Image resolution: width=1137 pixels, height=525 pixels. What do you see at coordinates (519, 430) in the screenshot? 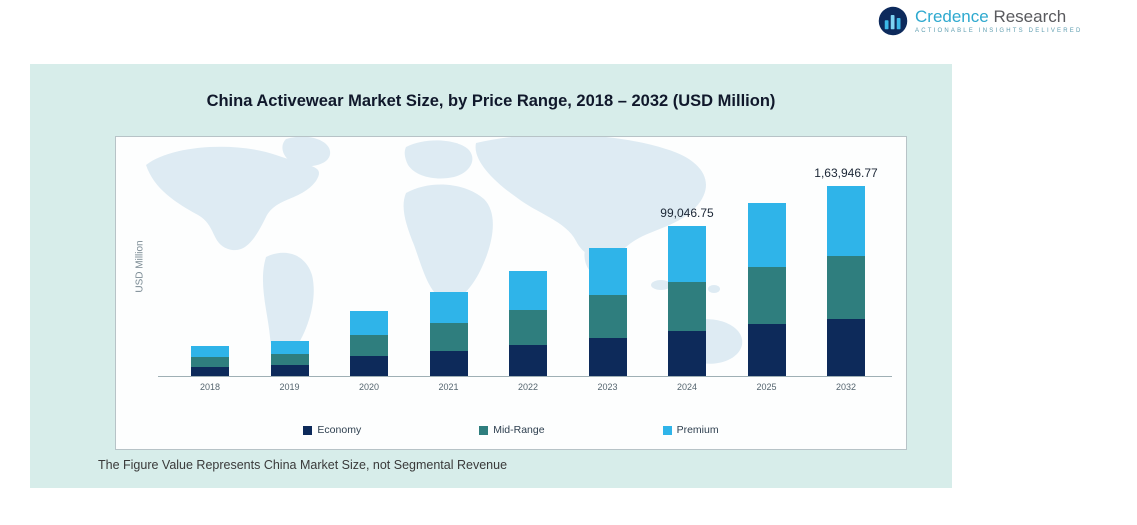
I see `legend-label-mid-range: Mid-Range` at bounding box center [519, 430].